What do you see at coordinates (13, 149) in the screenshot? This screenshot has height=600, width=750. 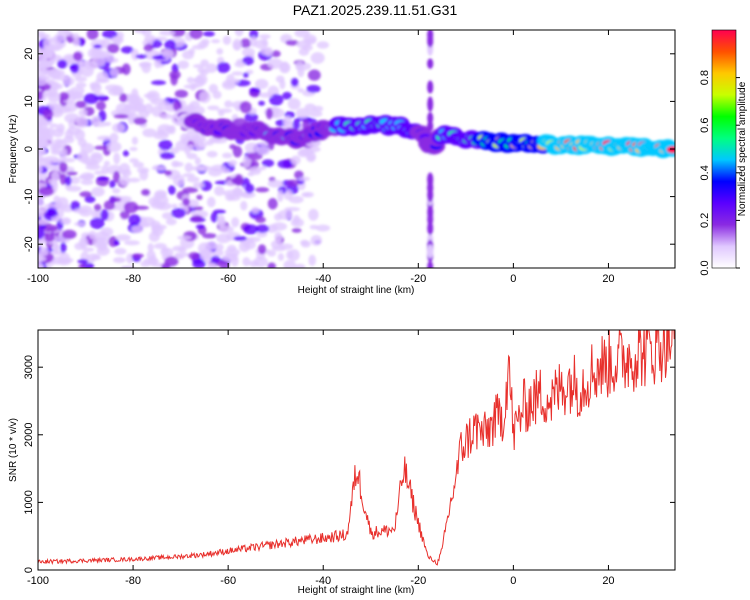 I see `spectrogram-y-label: Frequency (Hz)` at bounding box center [13, 149].